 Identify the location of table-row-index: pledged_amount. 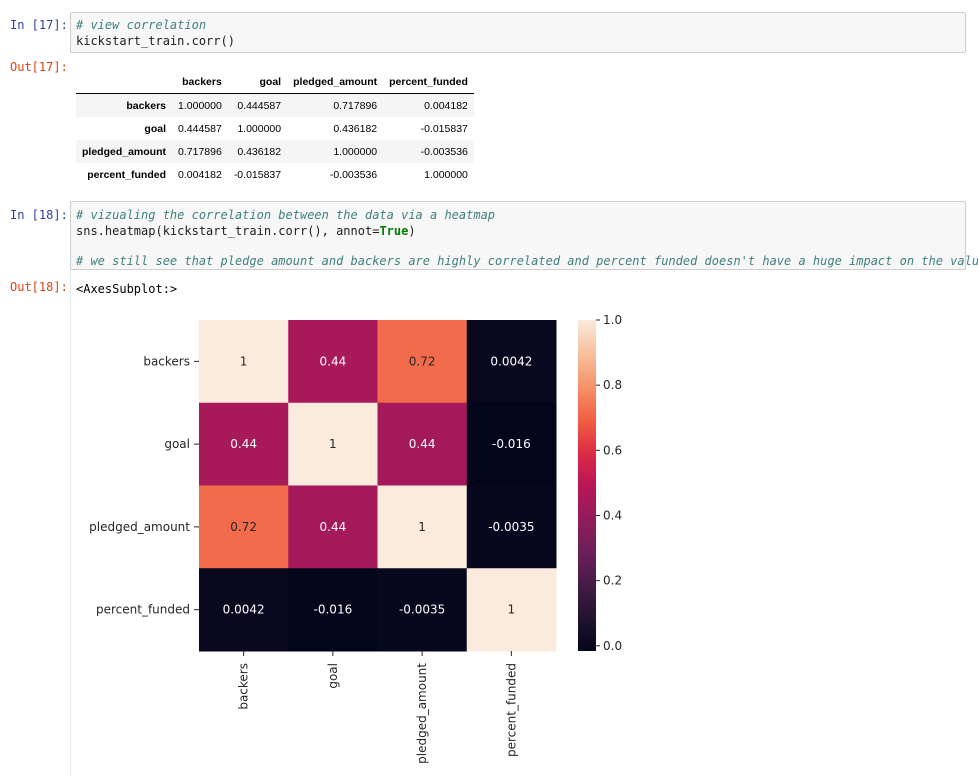
(124, 151).